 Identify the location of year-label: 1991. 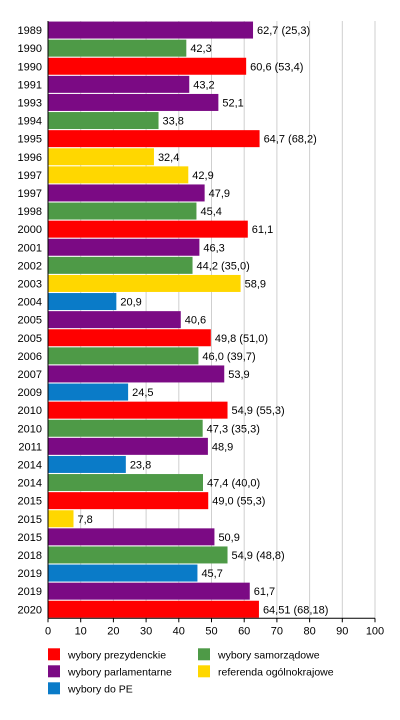
(30, 85).